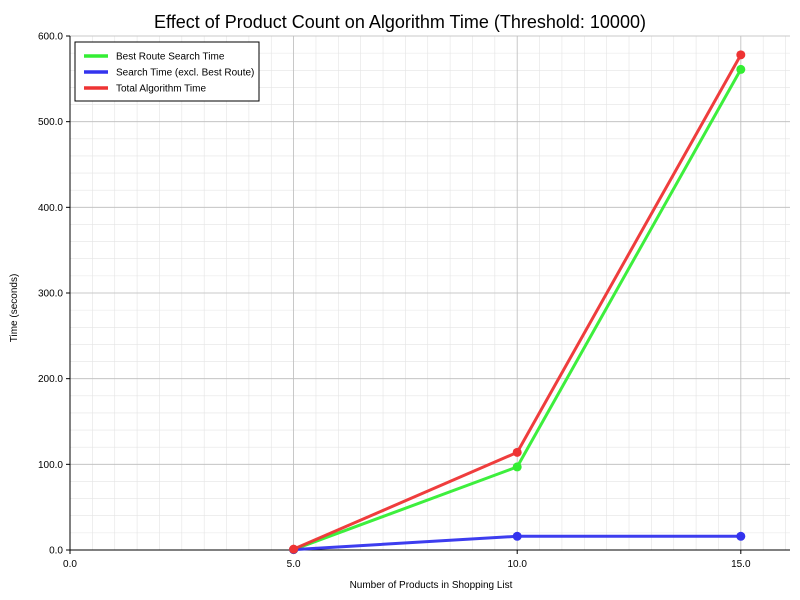 The image size is (800, 600). I want to click on x-tick-label: 5.0, so click(294, 564).